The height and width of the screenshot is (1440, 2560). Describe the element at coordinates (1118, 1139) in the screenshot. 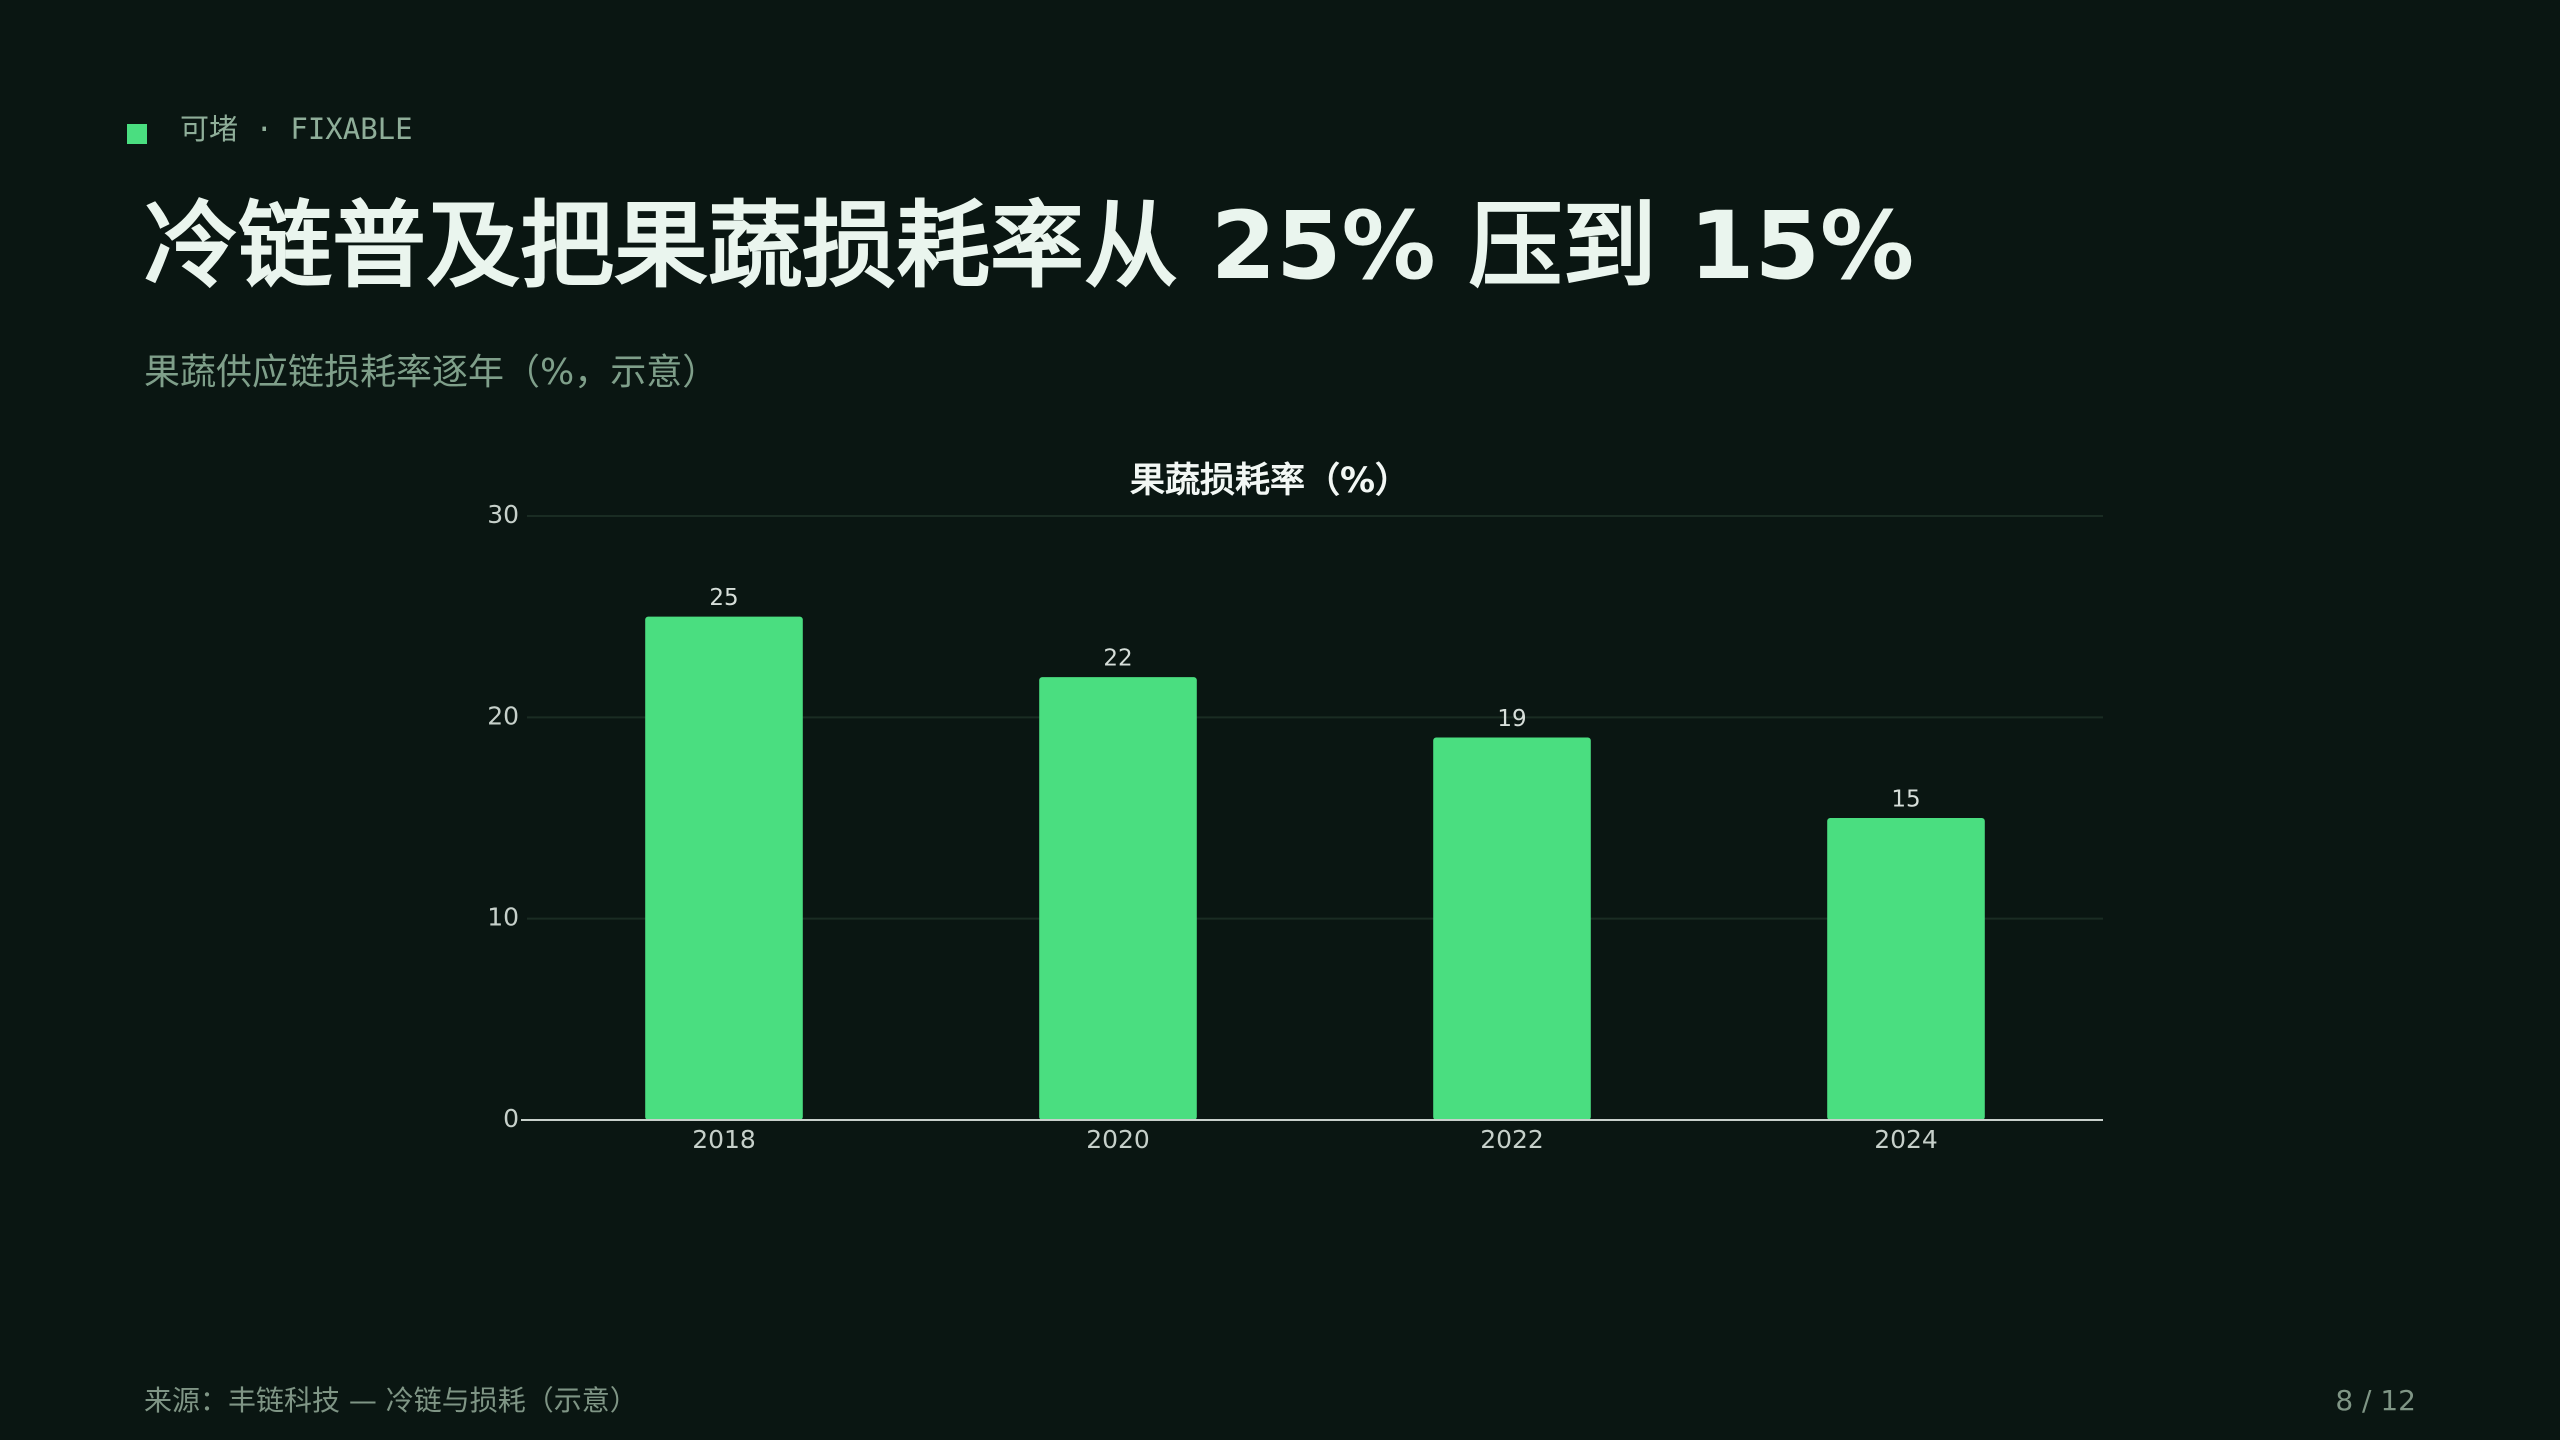

I see `x-tick-label: 2020` at that location.